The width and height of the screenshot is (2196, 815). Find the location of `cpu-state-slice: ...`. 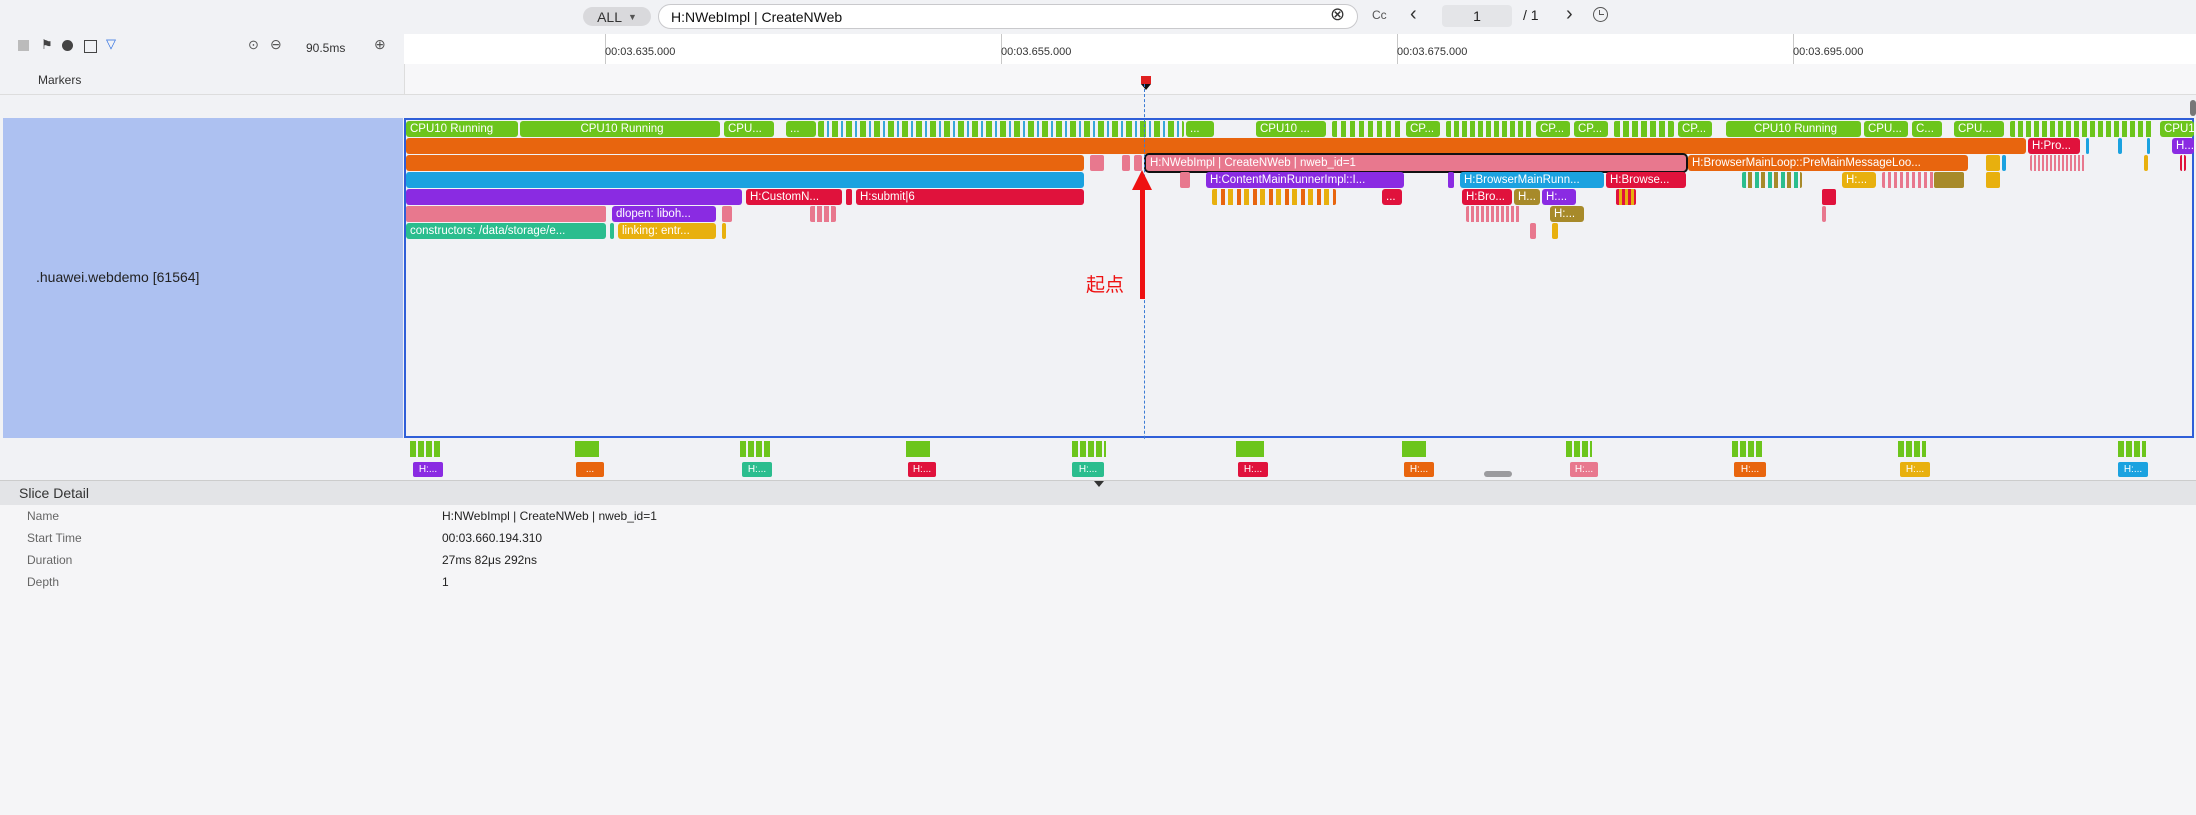

cpu-state-slice: ... is located at coordinates (801, 129).